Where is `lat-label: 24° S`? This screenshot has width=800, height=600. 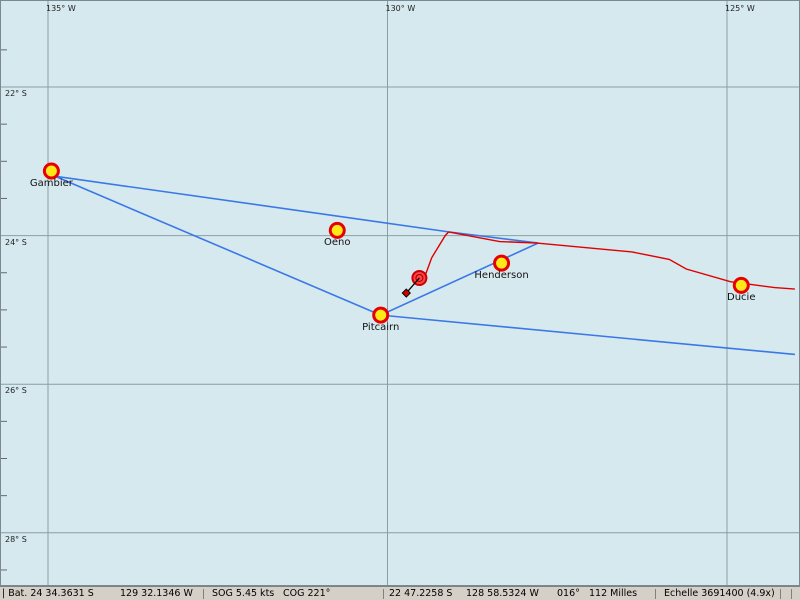
lat-label: 24° S is located at coordinates (16, 242).